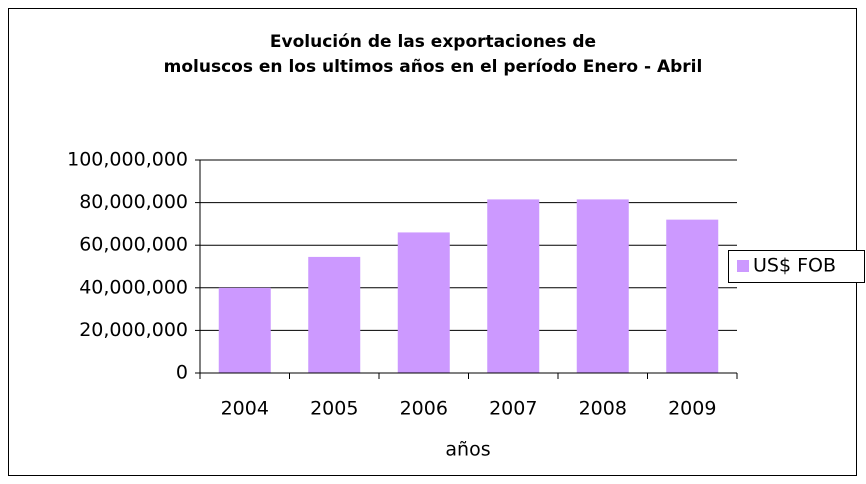  I want to click on y-tick-label: 20,000,000, so click(133, 330).